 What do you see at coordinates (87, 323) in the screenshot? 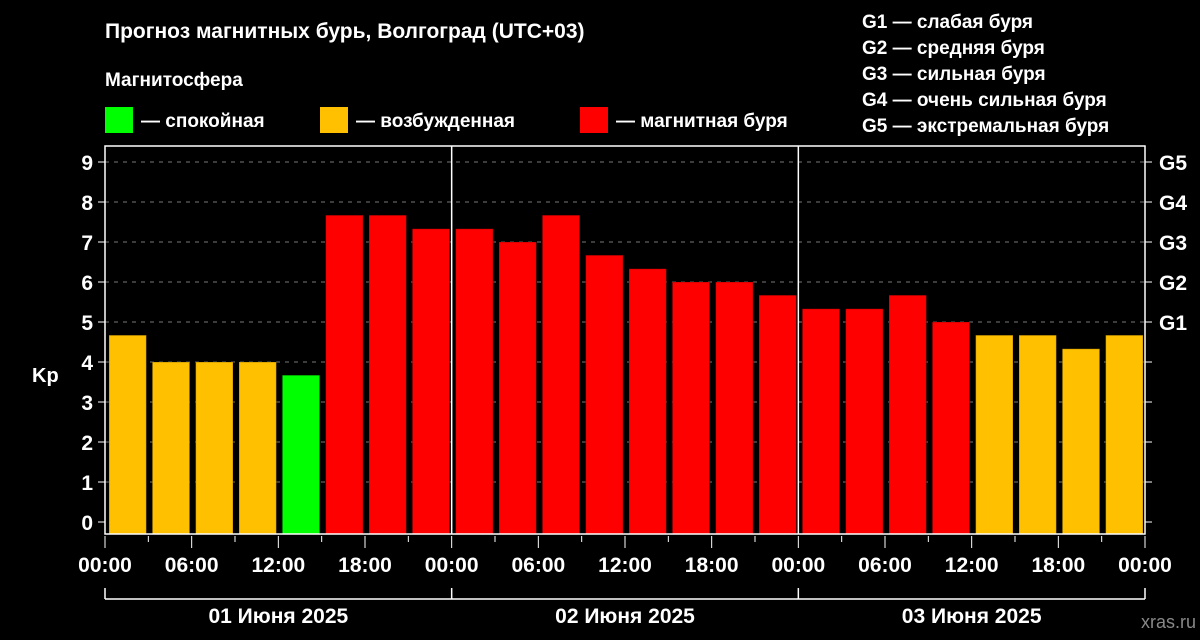
I see `y-tick-label: 5` at bounding box center [87, 323].